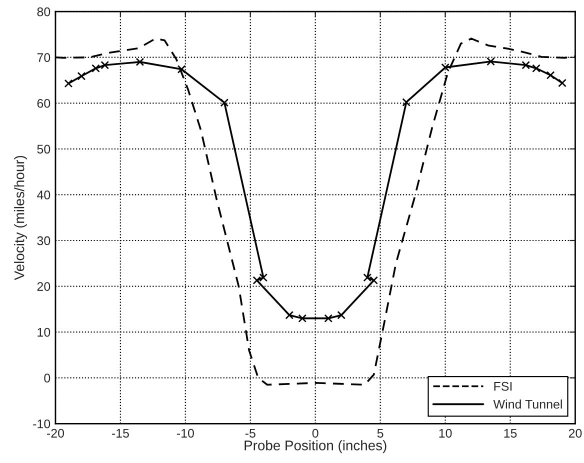 This screenshot has height=463, width=584. I want to click on x-tick-label: -20, so click(55, 433).